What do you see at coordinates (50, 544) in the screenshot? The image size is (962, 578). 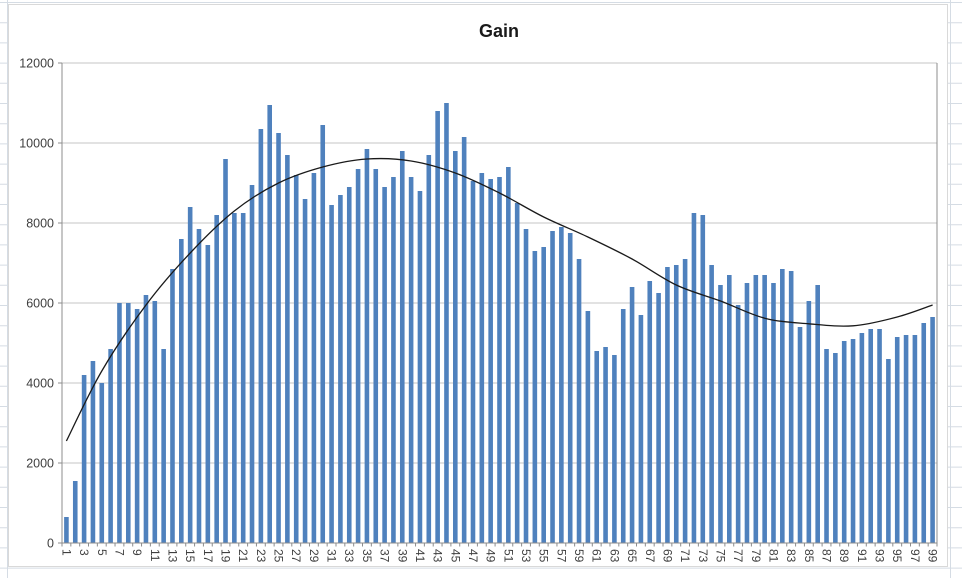 I see `y-axis-label: 0` at bounding box center [50, 544].